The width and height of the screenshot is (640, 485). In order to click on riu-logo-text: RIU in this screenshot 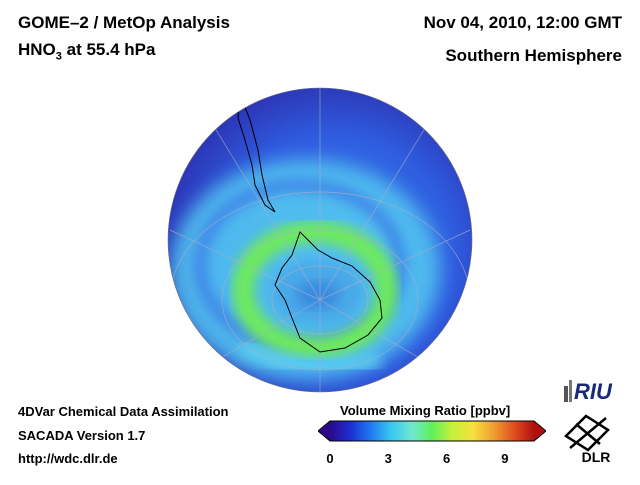, I will do `click(593, 391)`.